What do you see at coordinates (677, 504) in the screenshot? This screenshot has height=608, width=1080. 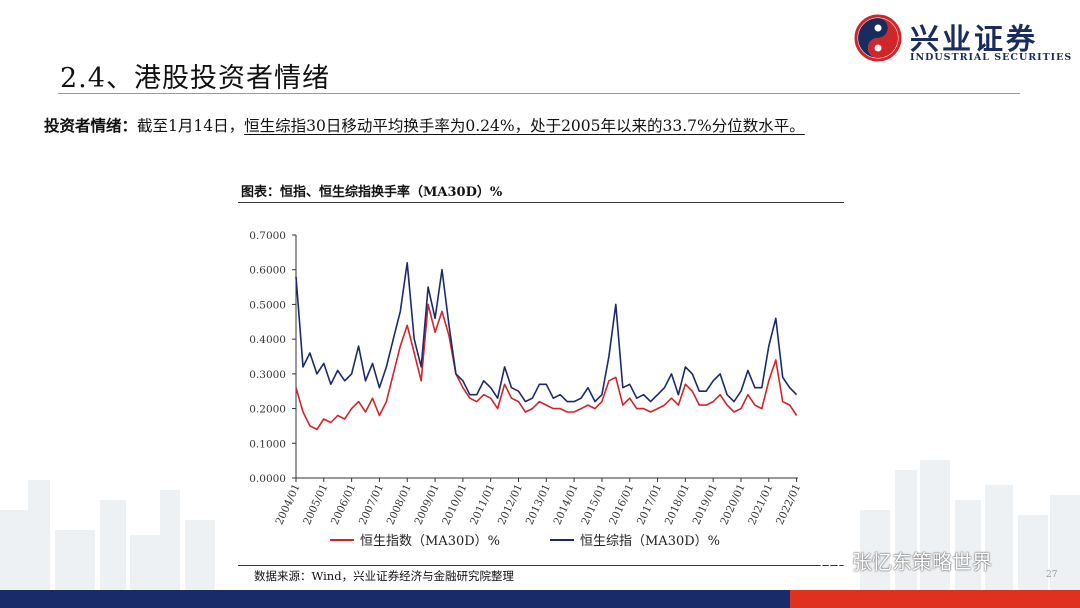 I see `x-tick-label: 2018/01` at bounding box center [677, 504].